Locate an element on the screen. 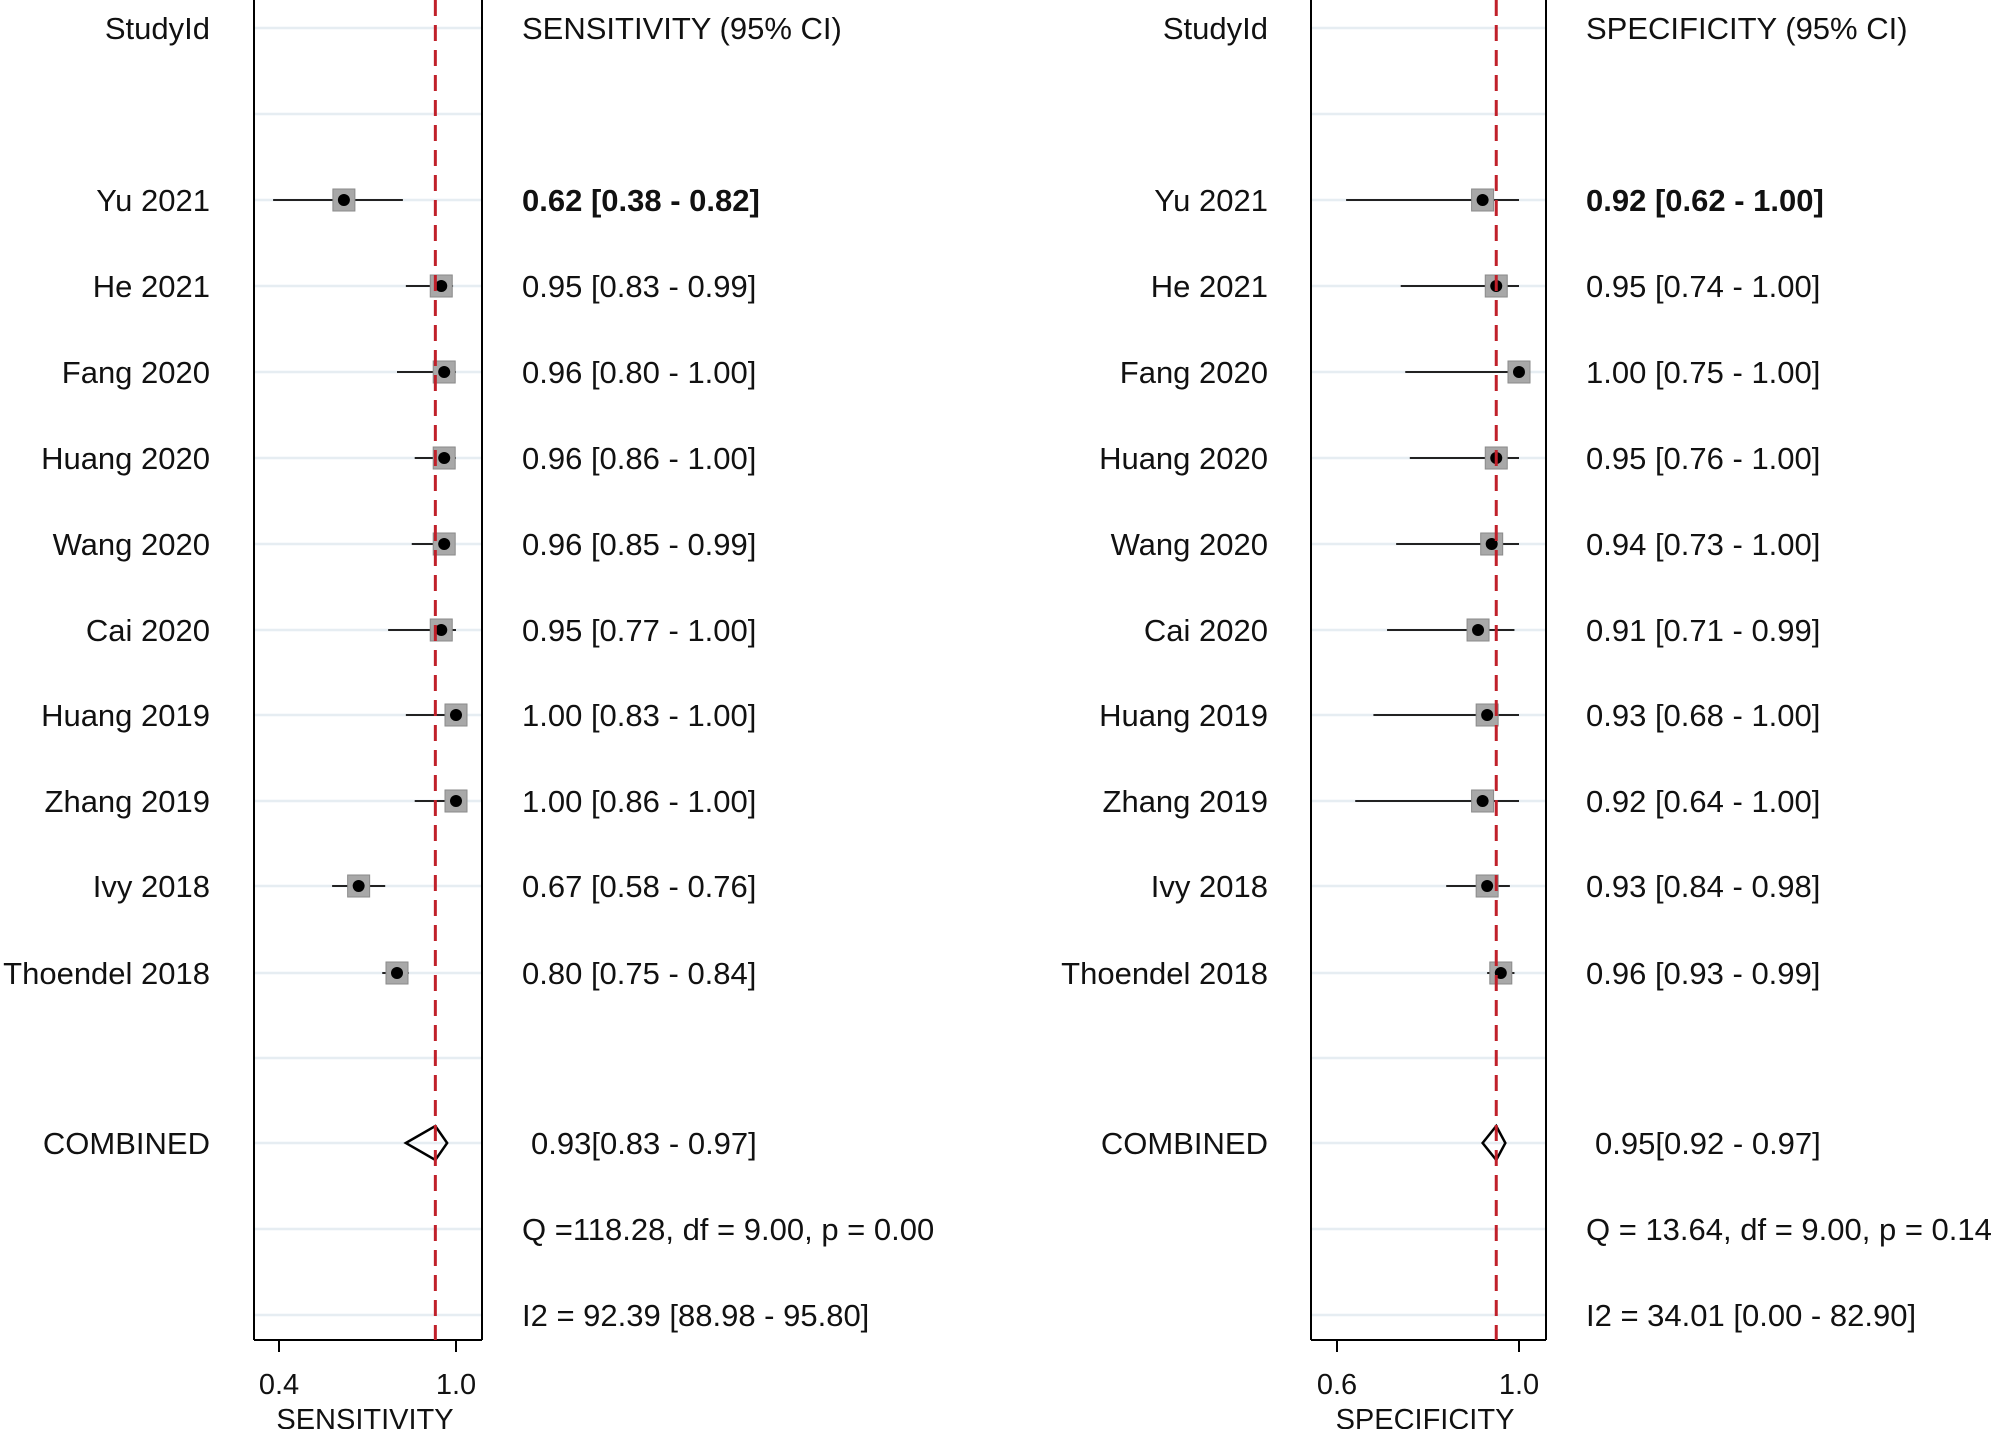 This screenshot has height=1429, width=2008. study-estimate-label: 1.00 [0.86 - 1.00] is located at coordinates (639, 801).